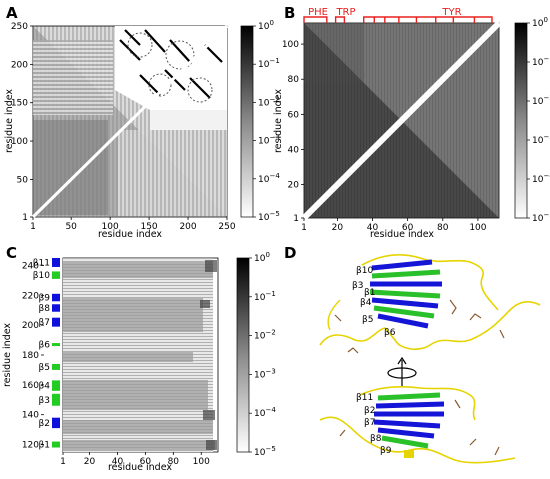  Describe the element at coordinates (293, 132) in the screenshot. I see `panel-b-yticks: 1 20 40 60 80 100` at that location.